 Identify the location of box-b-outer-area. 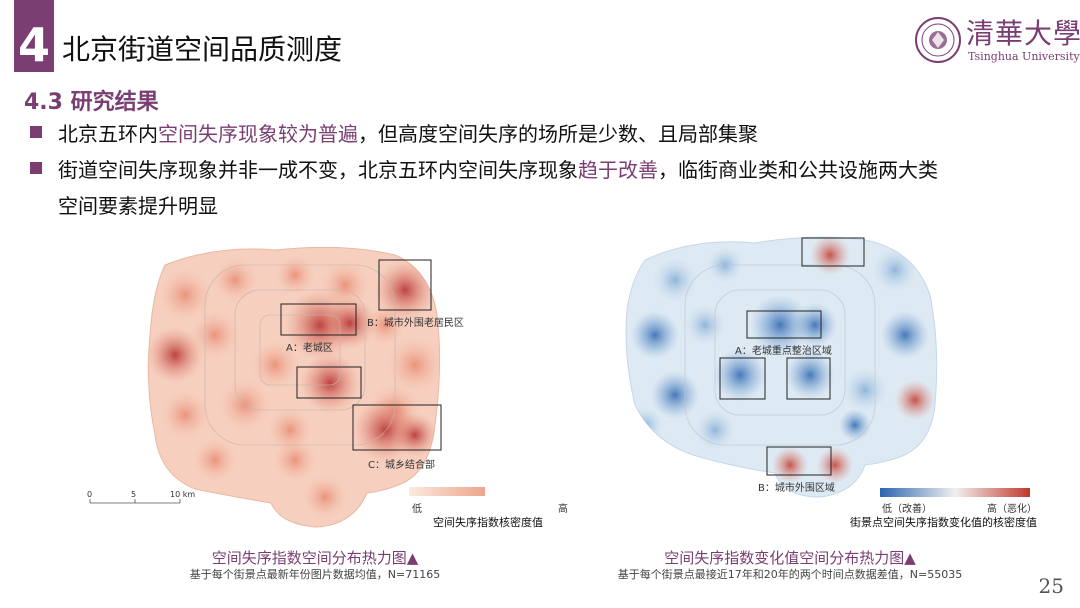
(799, 461).